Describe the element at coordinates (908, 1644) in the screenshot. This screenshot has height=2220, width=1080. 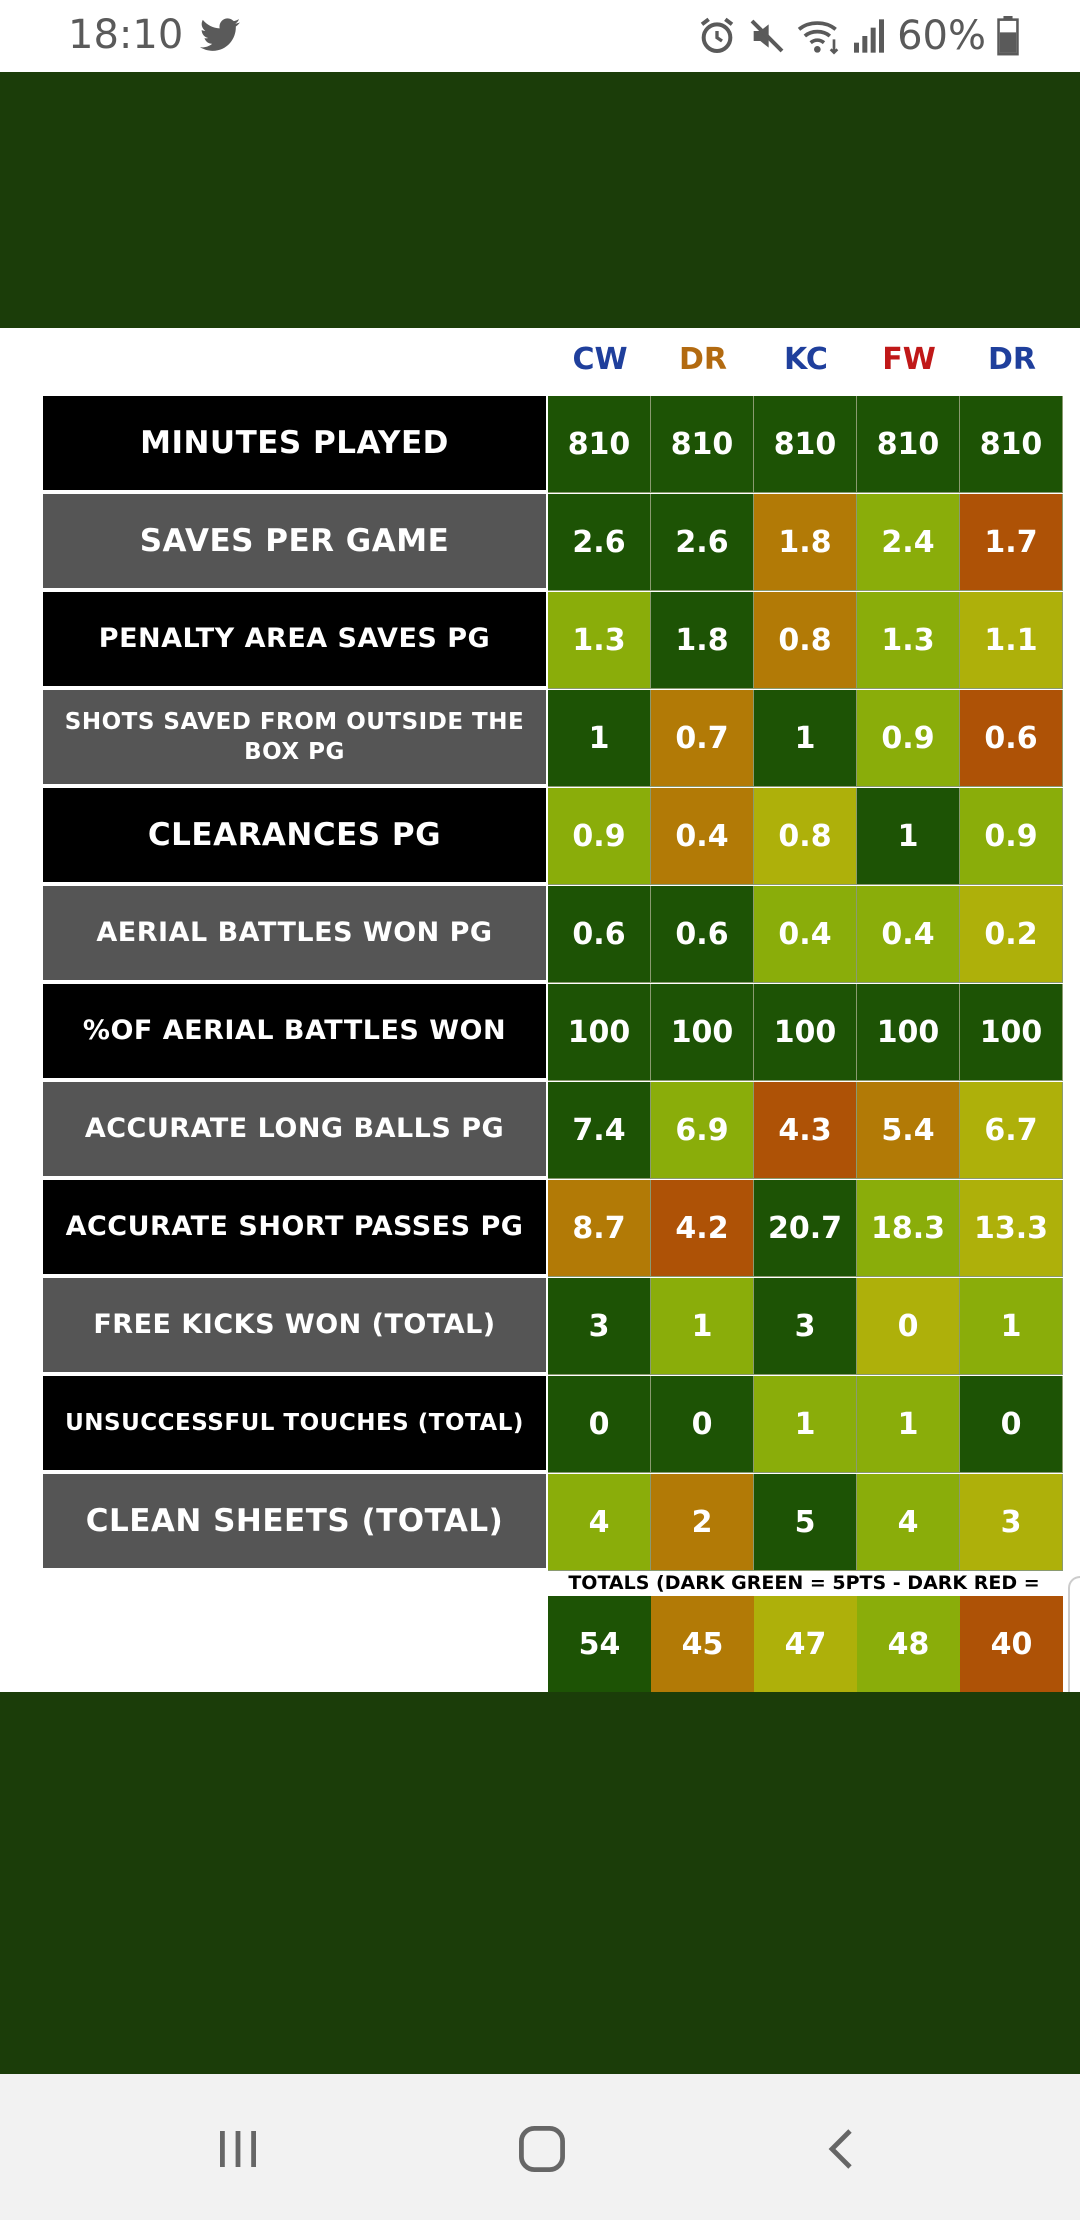
I see `total-cell: 48` at that location.